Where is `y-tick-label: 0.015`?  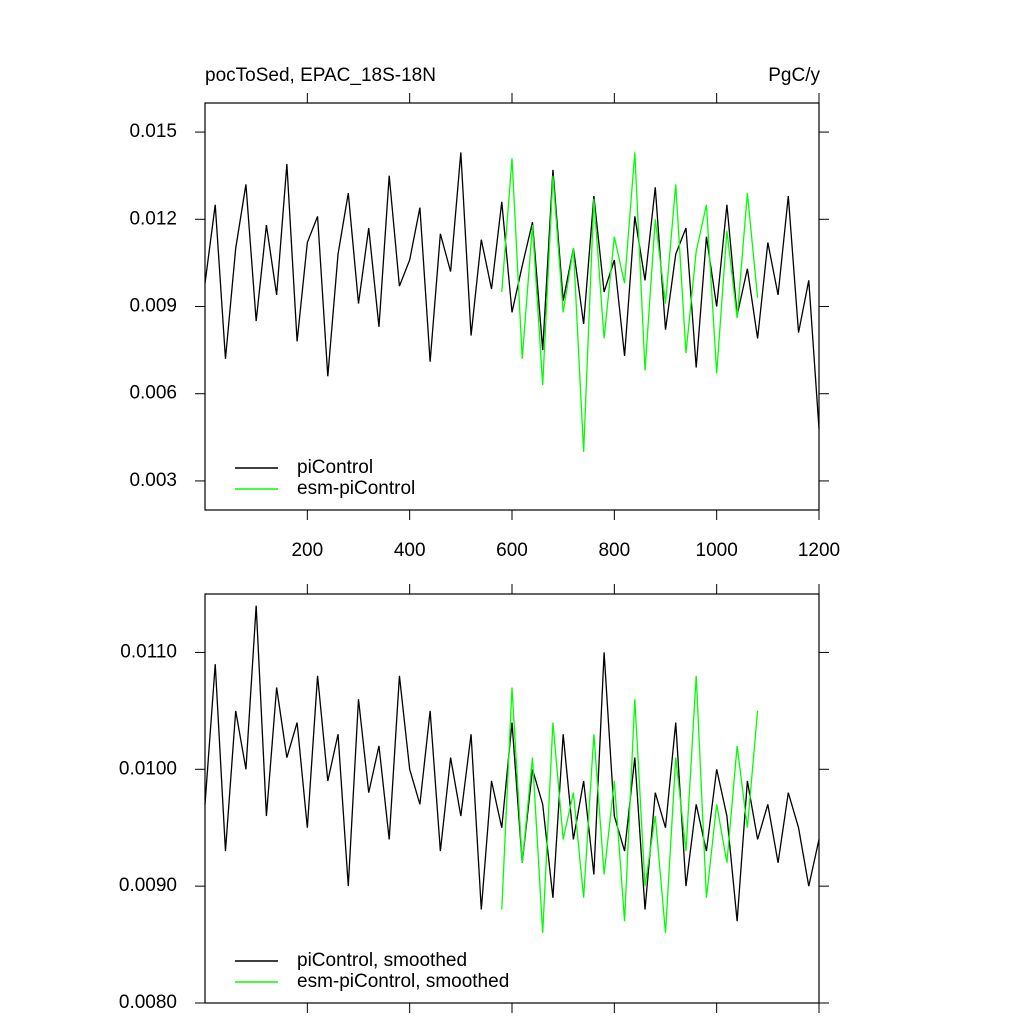 y-tick-label: 0.015 is located at coordinates (153, 131).